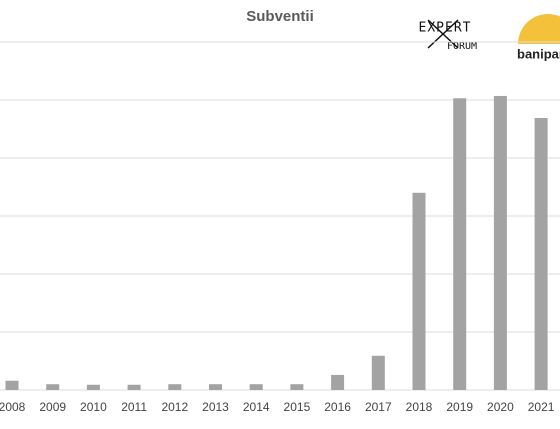 The image size is (560, 429). Describe the element at coordinates (419, 407) in the screenshot. I see `x-tick-label: 2018` at that location.